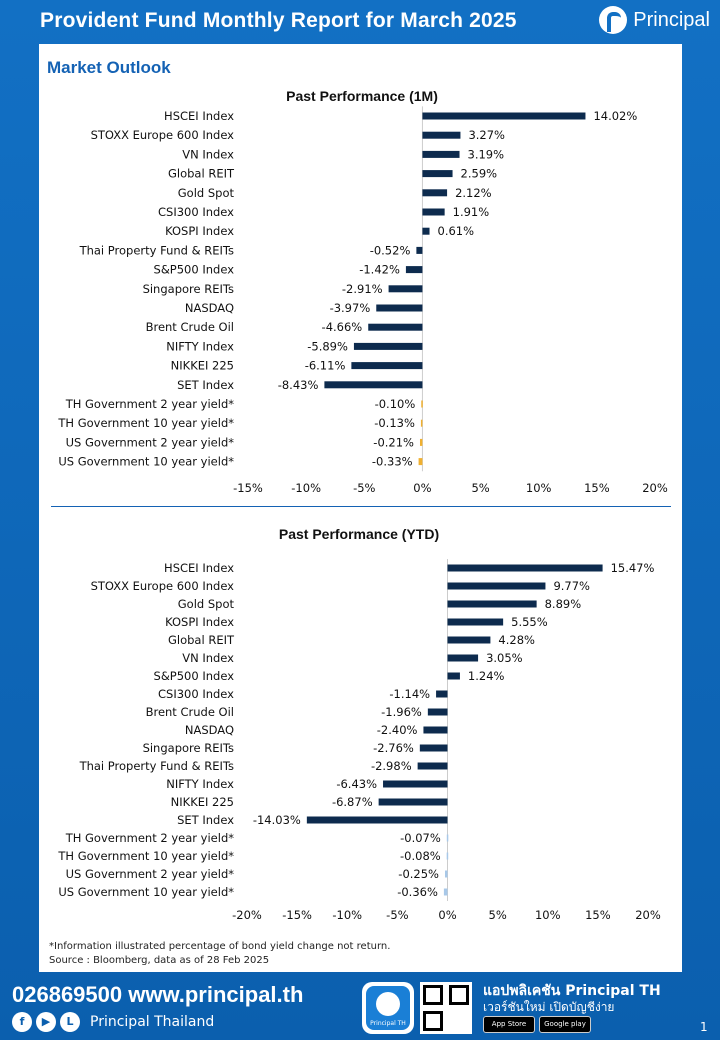  I want to click on data-label: -6.87%, so click(352, 802).